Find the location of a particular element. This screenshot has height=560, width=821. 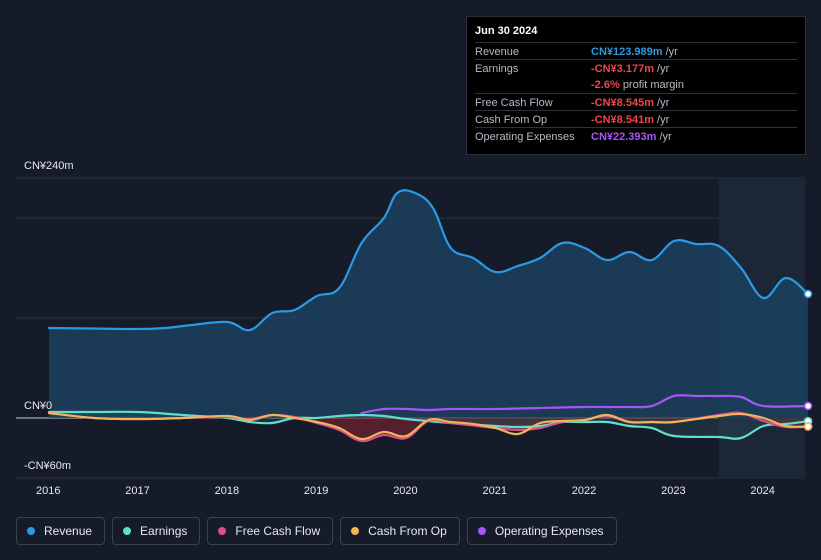

legend-label: Operating Expenses is located at coordinates (549, 531).